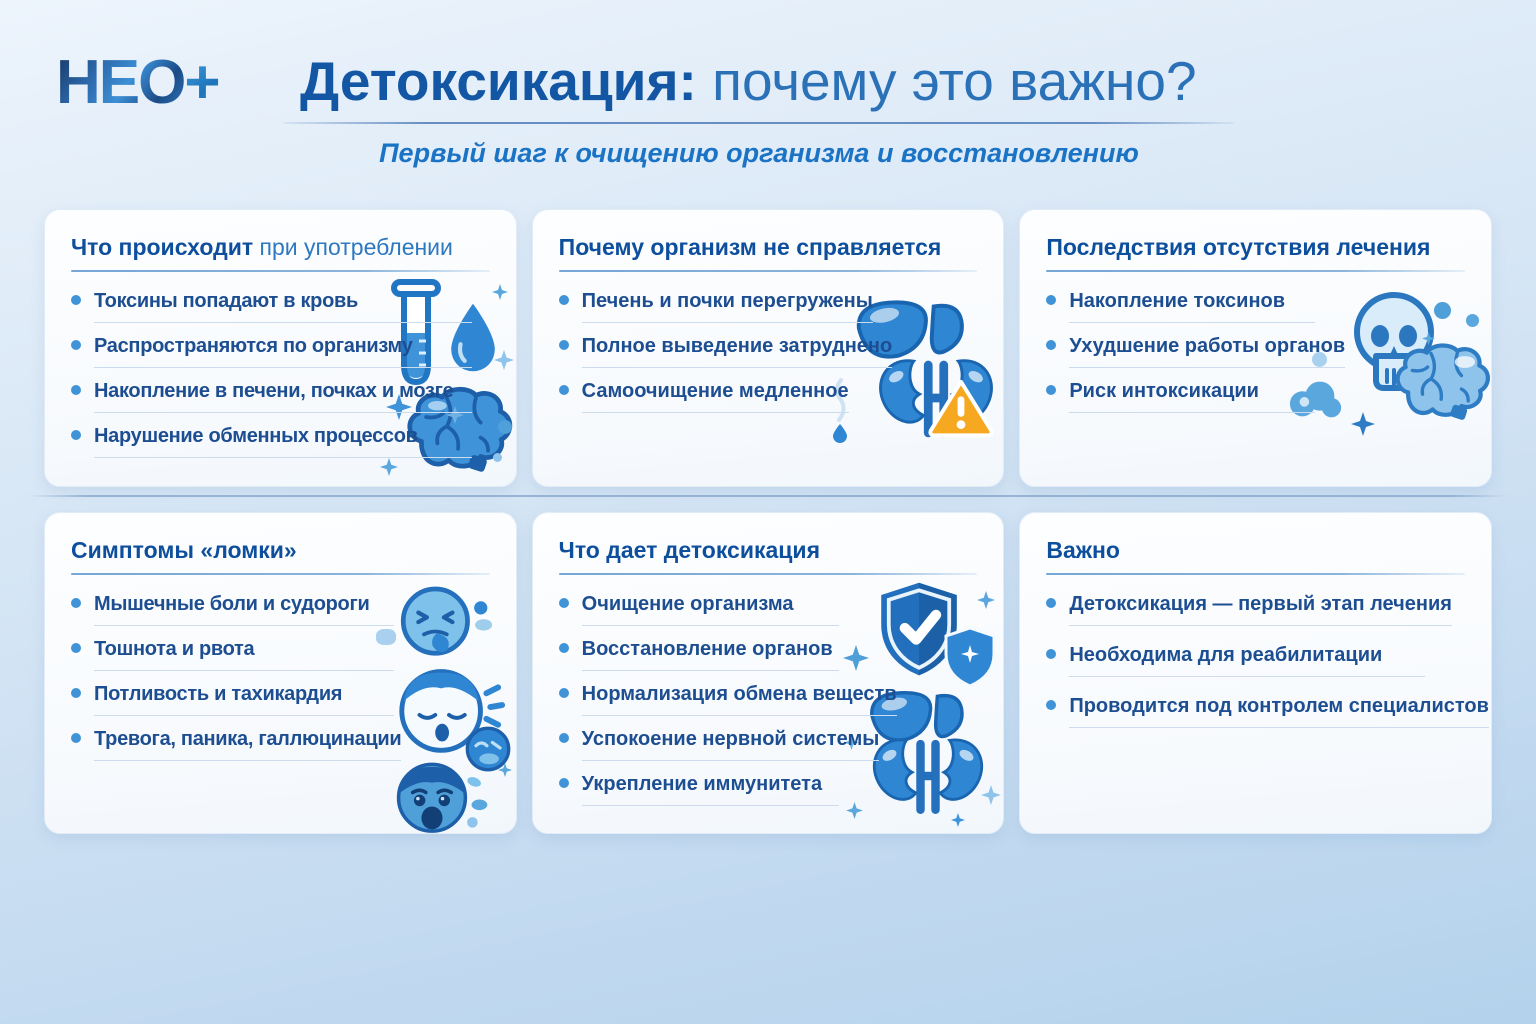 The height and width of the screenshot is (1024, 1536). Describe the element at coordinates (1442, 381) in the screenshot. I see `brain-icon` at that location.